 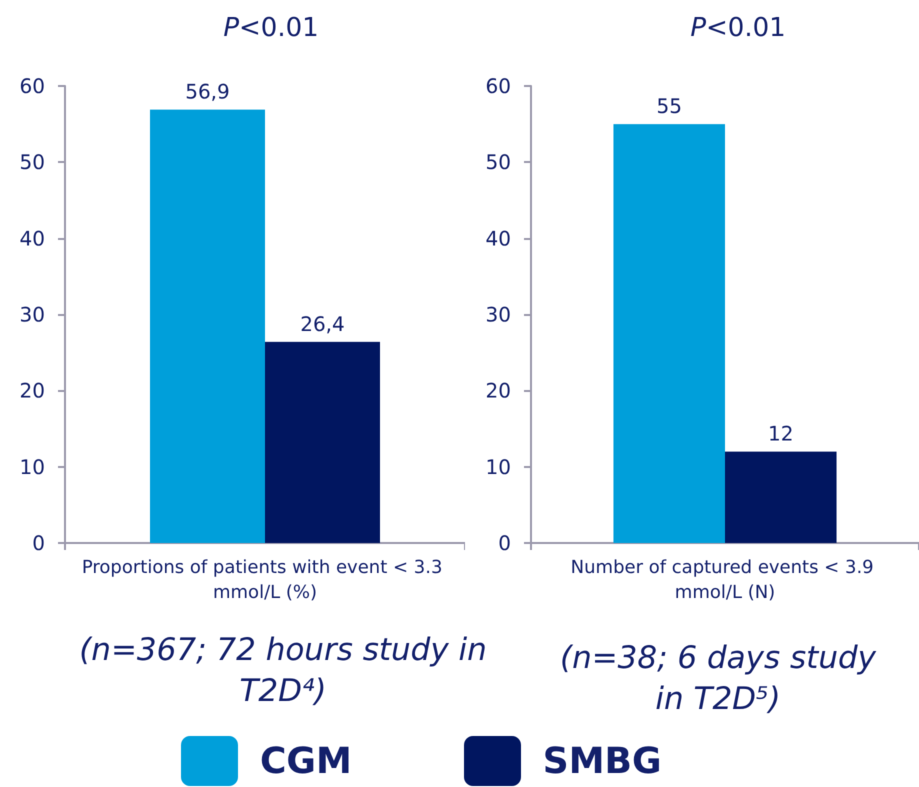 I want to click on legend-label: SMBG, so click(x=602, y=761).